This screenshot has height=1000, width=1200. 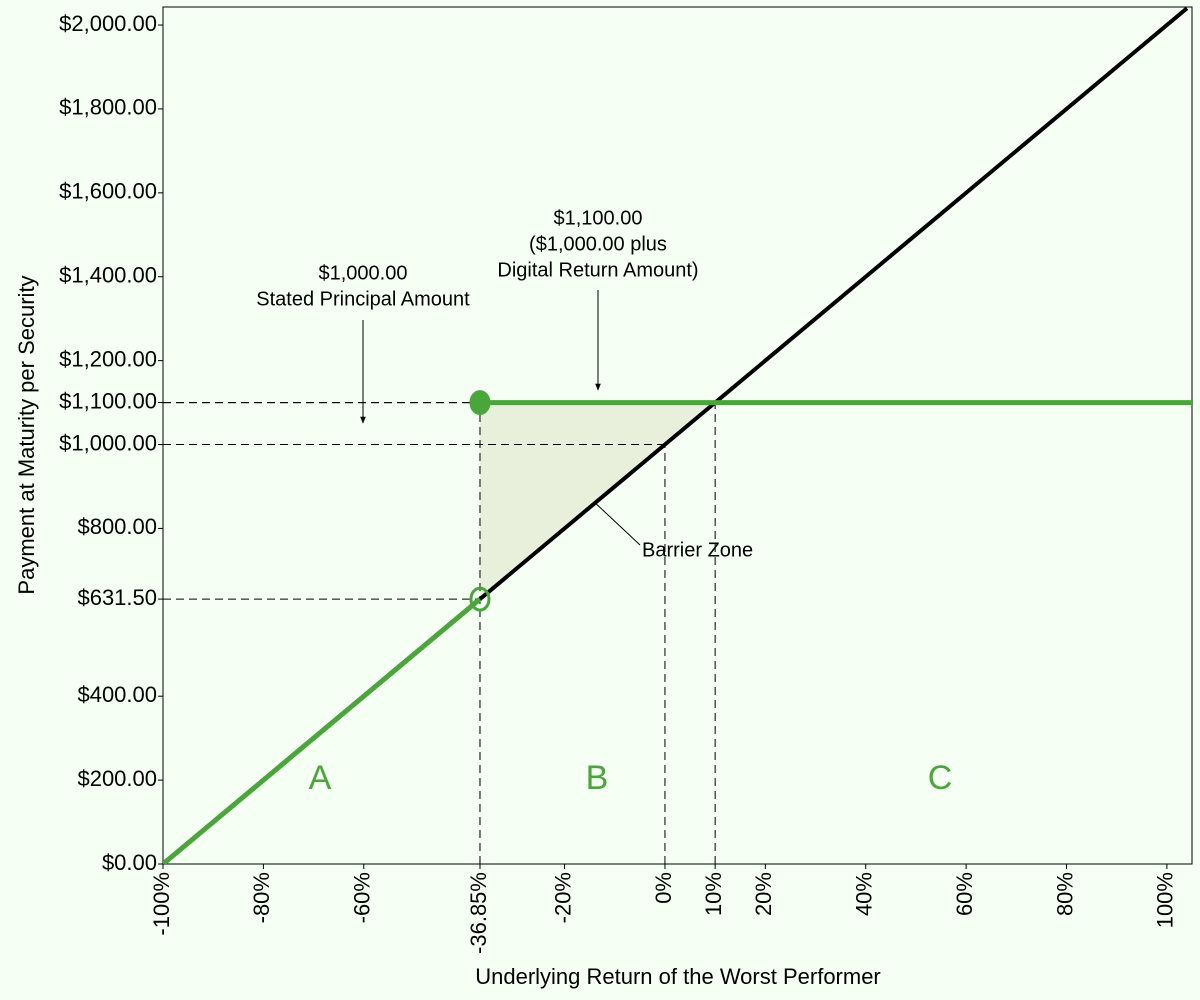 I want to click on x-tick-label: 40%, so click(x=864, y=894).